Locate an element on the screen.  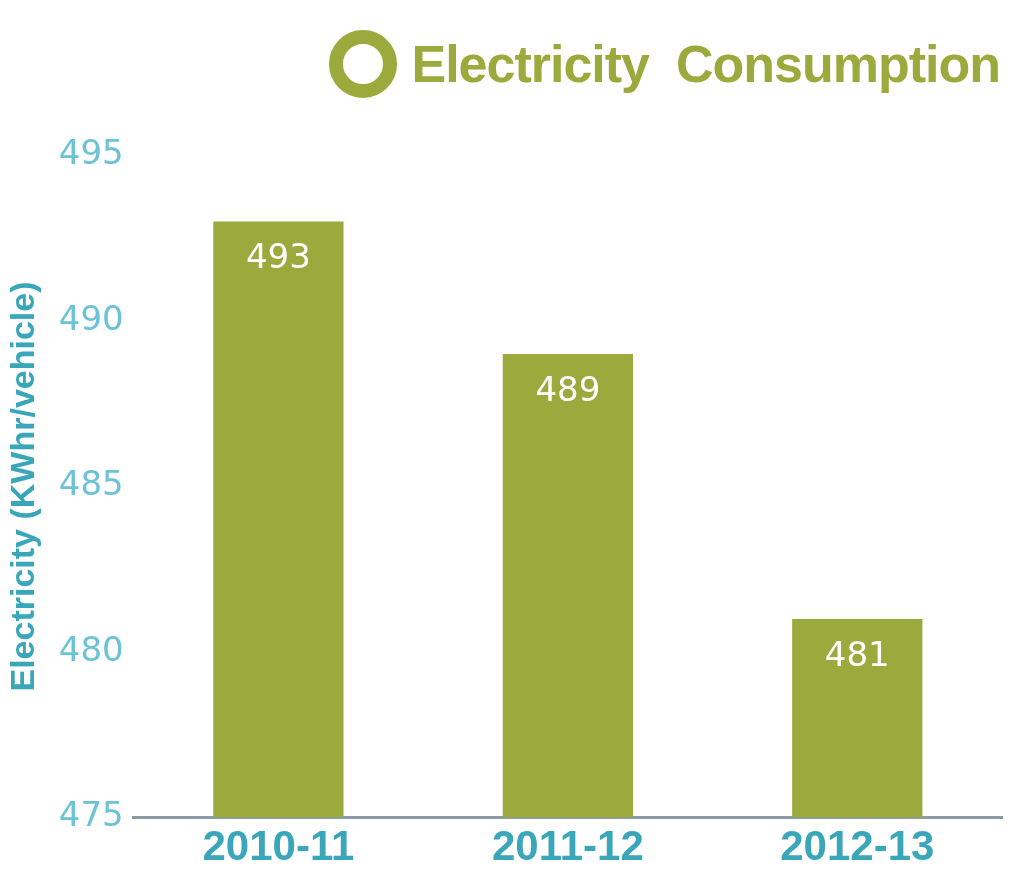
y-tick-label: 485 is located at coordinates (91, 483).